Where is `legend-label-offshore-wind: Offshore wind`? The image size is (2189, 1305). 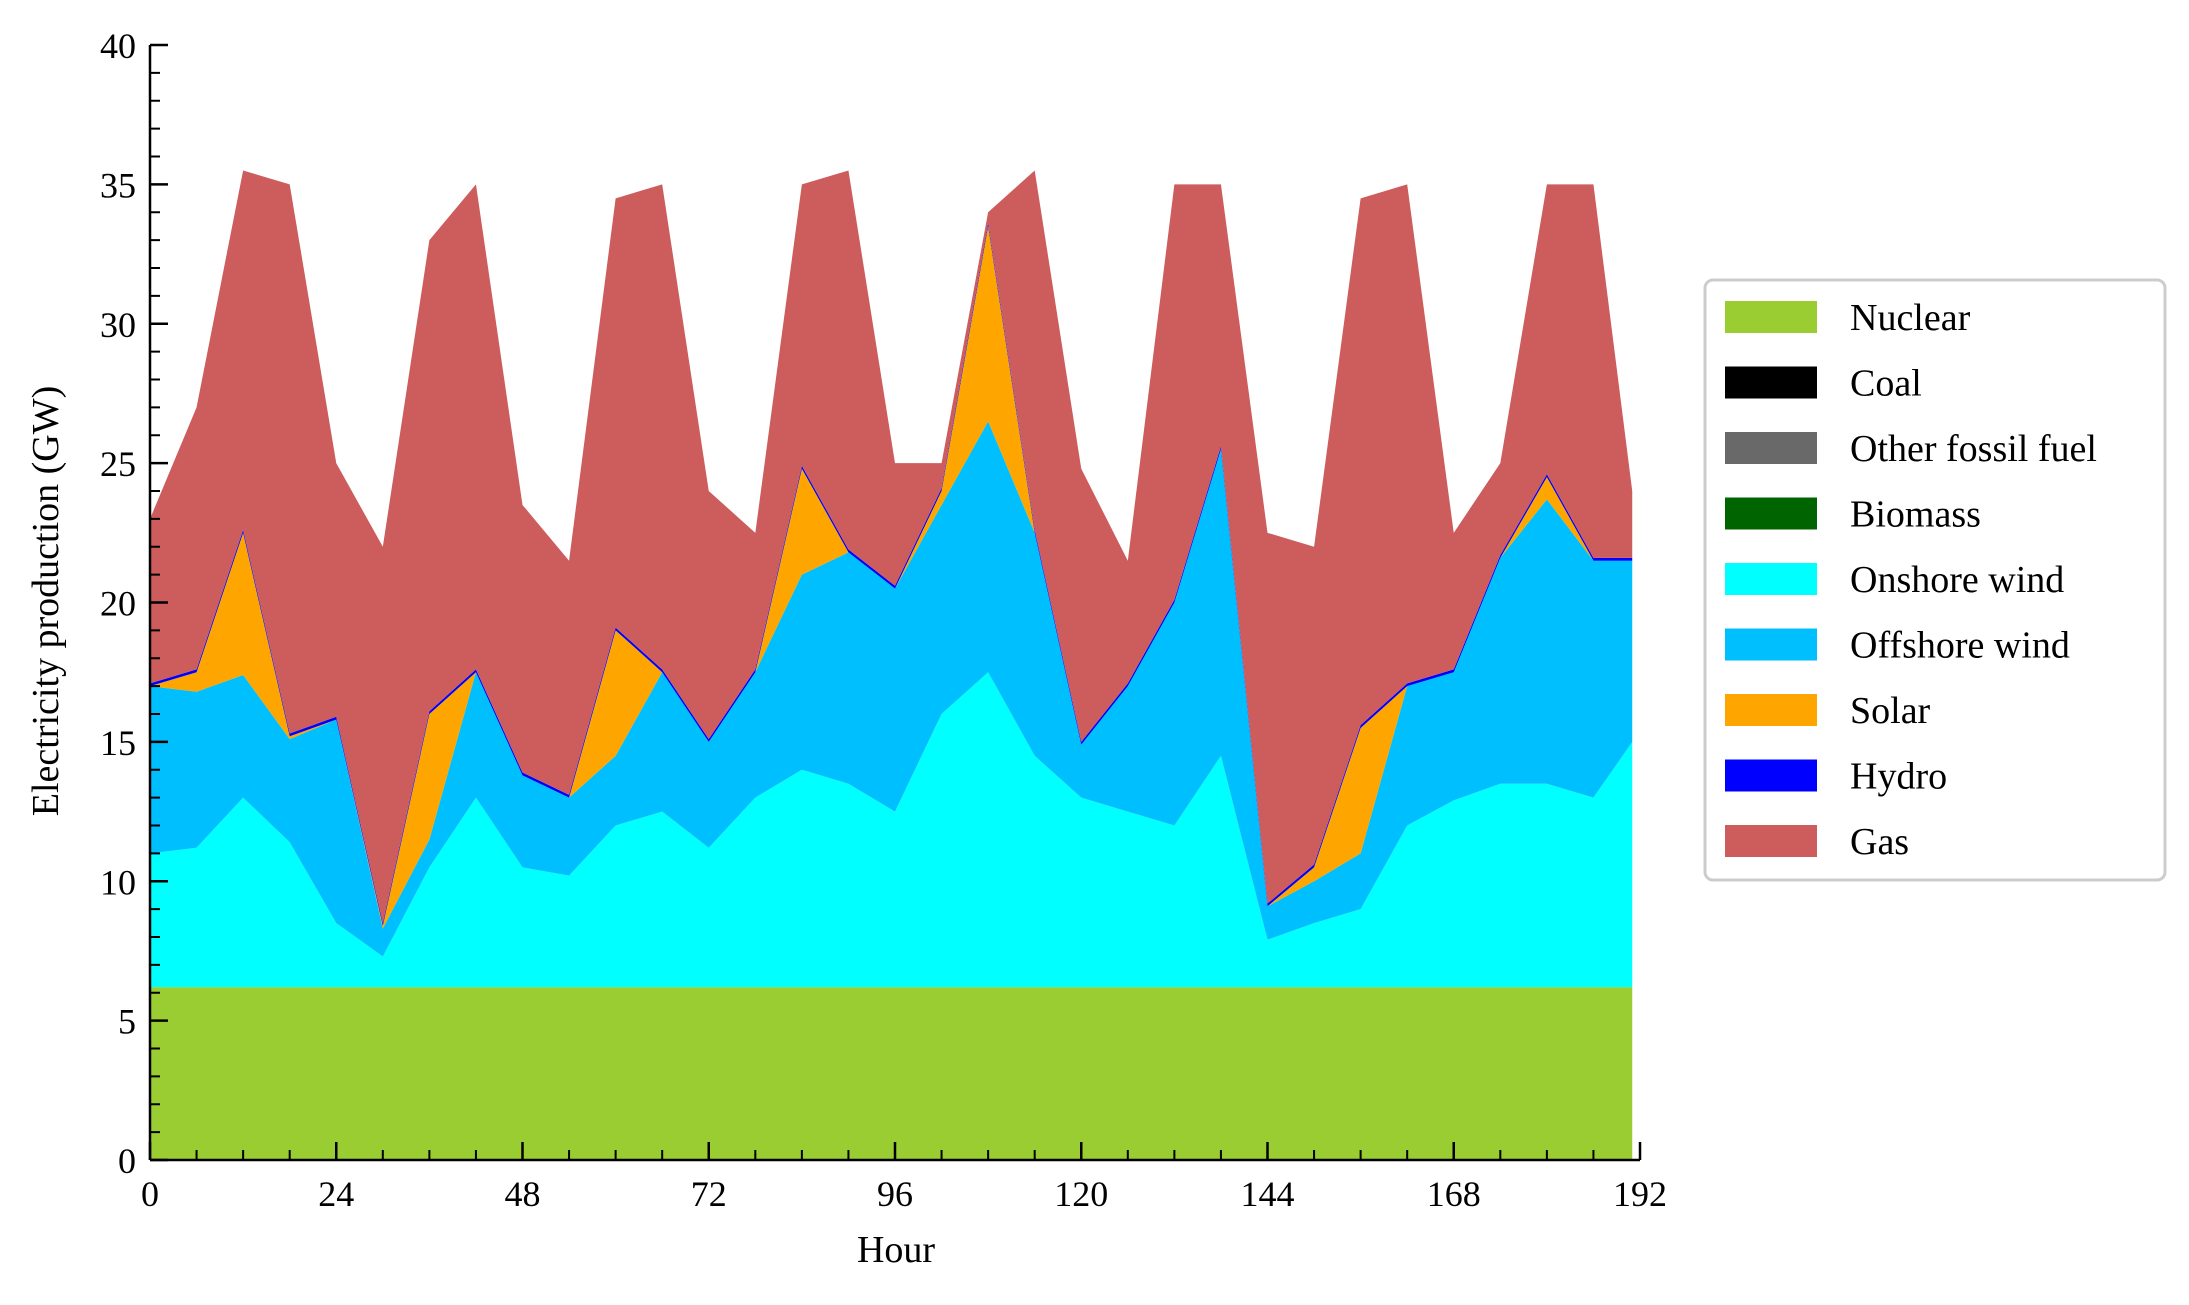
legend-label-offshore-wind: Offshore wind is located at coordinates (1960, 646).